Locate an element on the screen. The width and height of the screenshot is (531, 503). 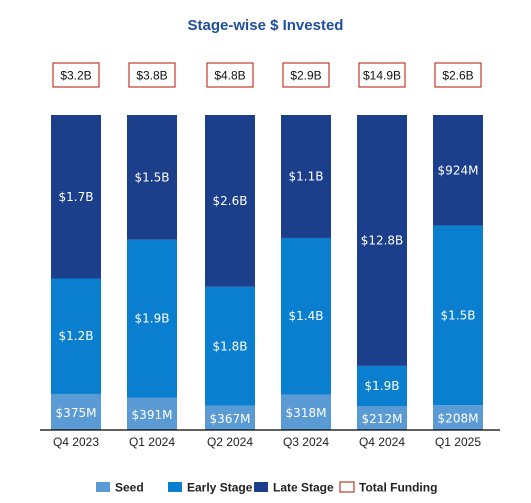
total-funding-label-q4-2024: $14.9B is located at coordinates (382, 76).